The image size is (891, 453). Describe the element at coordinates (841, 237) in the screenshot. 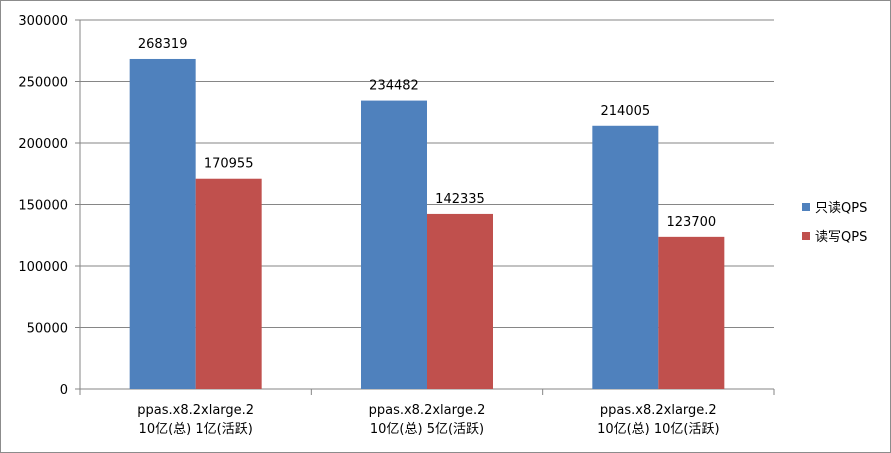

I see `legend-label: 读写QPS` at that location.